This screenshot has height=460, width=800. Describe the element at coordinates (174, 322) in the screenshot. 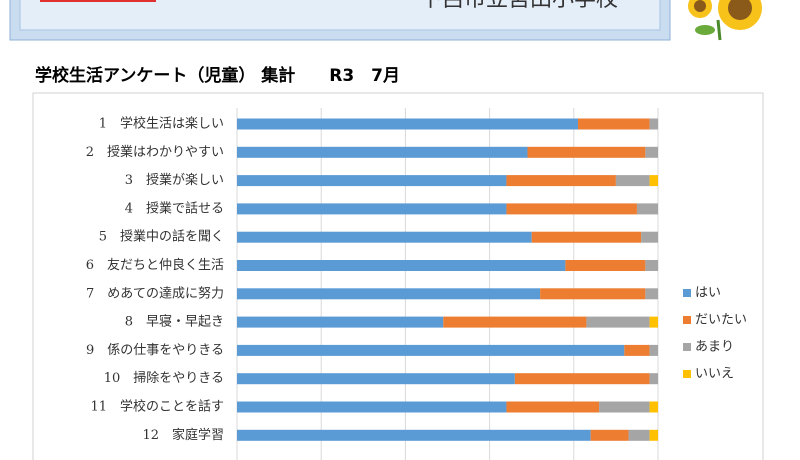

I see `category-label: 8 早寝・早起き` at that location.